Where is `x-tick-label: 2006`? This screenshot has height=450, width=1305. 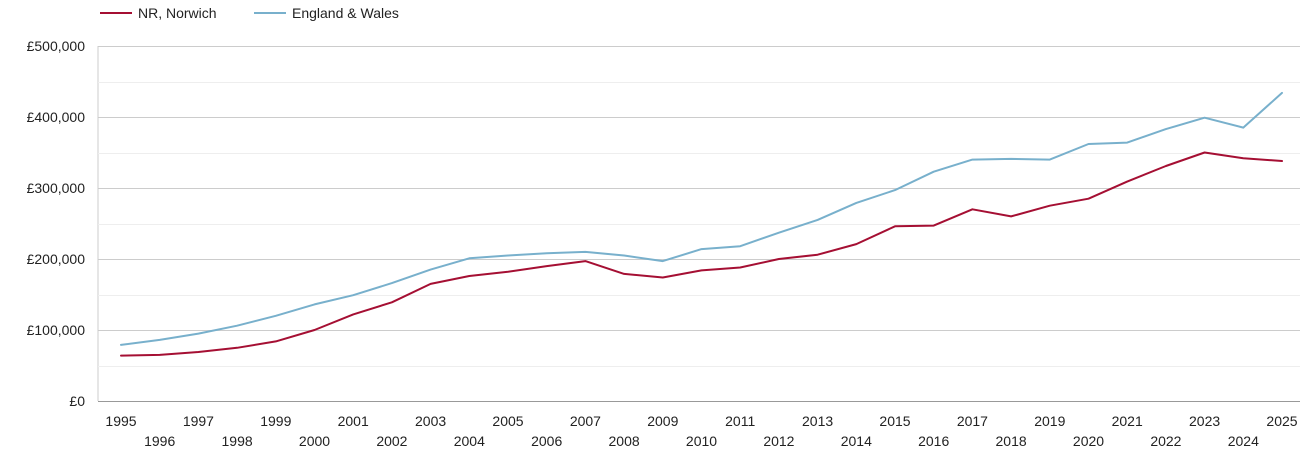 x-tick-label: 2006 is located at coordinates (546, 441).